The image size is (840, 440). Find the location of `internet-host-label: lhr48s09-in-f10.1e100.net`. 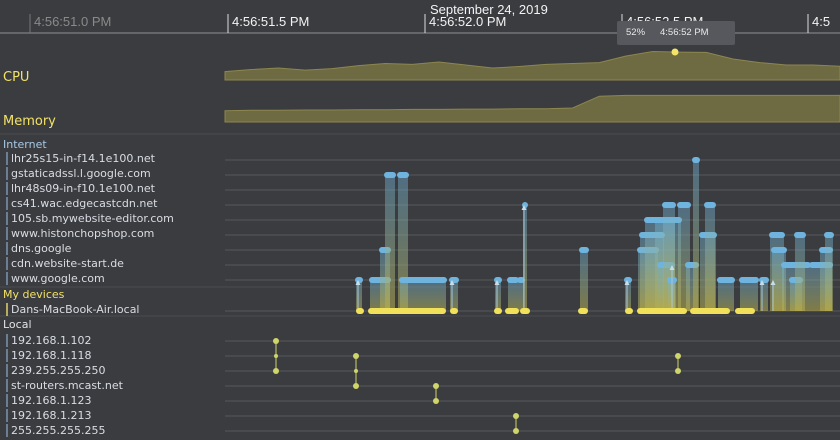

internet-host-label: lhr48s09-in-f10.1e100.net is located at coordinates (80, 188).